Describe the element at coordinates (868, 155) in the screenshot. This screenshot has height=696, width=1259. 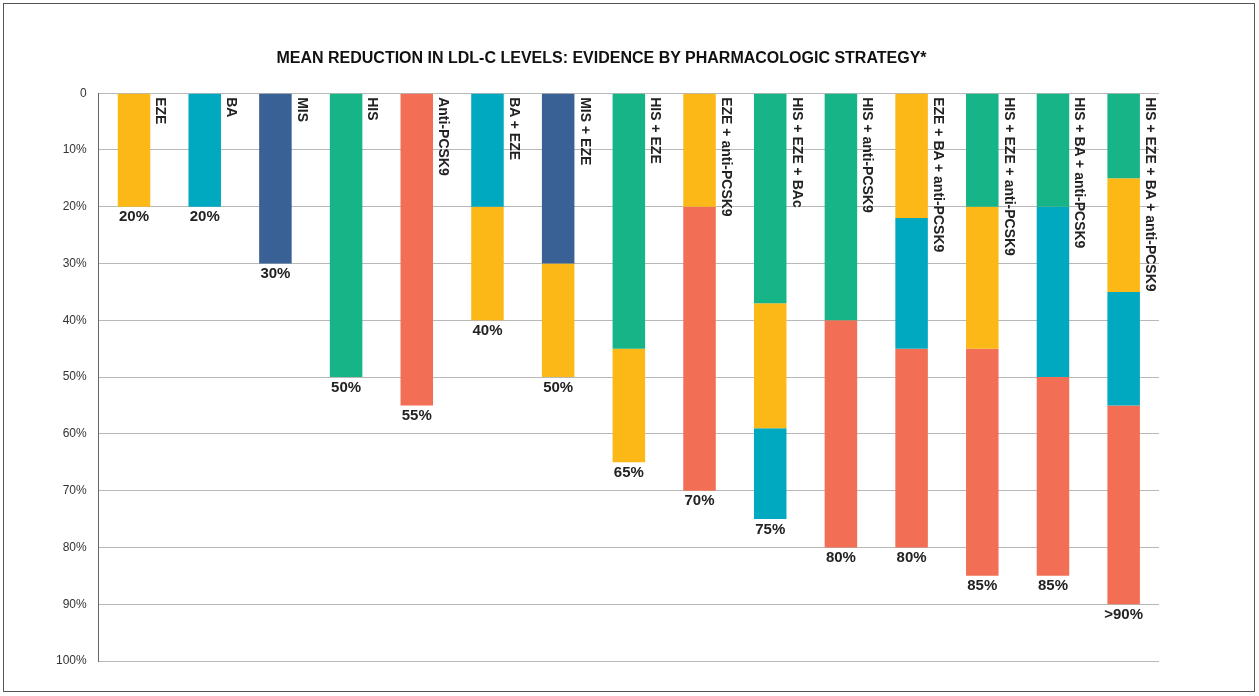
I see `x-tick-label: HIS + anti-PCSK9` at that location.